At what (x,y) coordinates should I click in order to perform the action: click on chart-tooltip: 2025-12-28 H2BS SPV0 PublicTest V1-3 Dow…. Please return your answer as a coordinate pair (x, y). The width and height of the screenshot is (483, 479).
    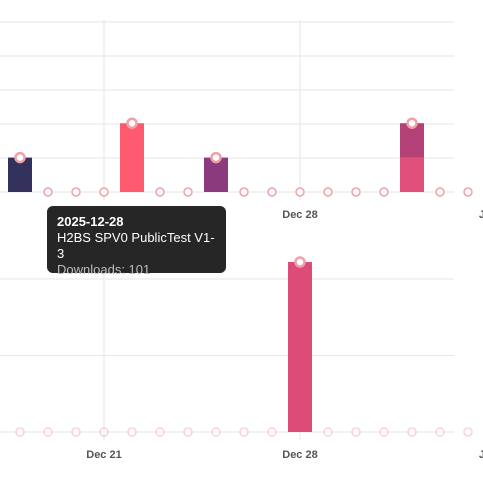
    Looking at the image, I should click on (136, 241).